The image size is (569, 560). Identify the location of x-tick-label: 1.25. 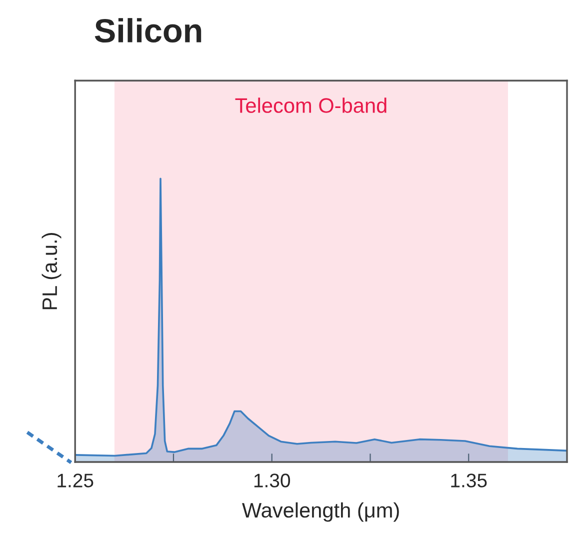
(76, 481).